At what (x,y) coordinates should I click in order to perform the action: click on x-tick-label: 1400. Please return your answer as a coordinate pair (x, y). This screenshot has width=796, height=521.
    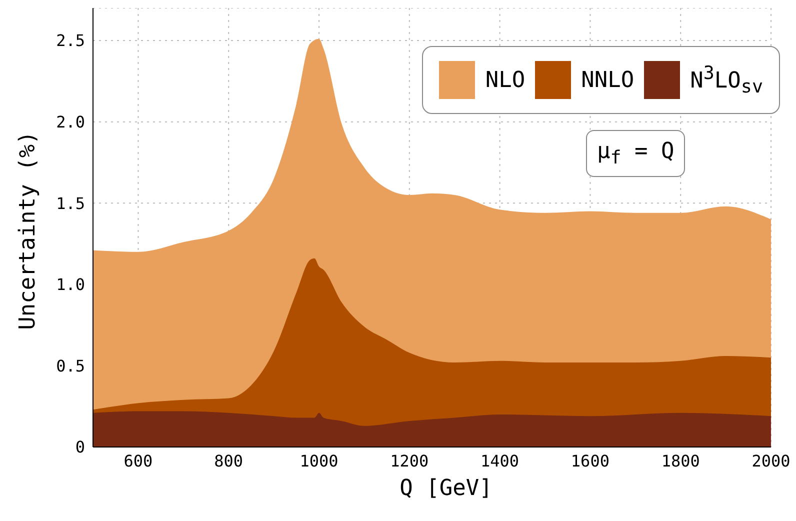
    Looking at the image, I should click on (500, 460).